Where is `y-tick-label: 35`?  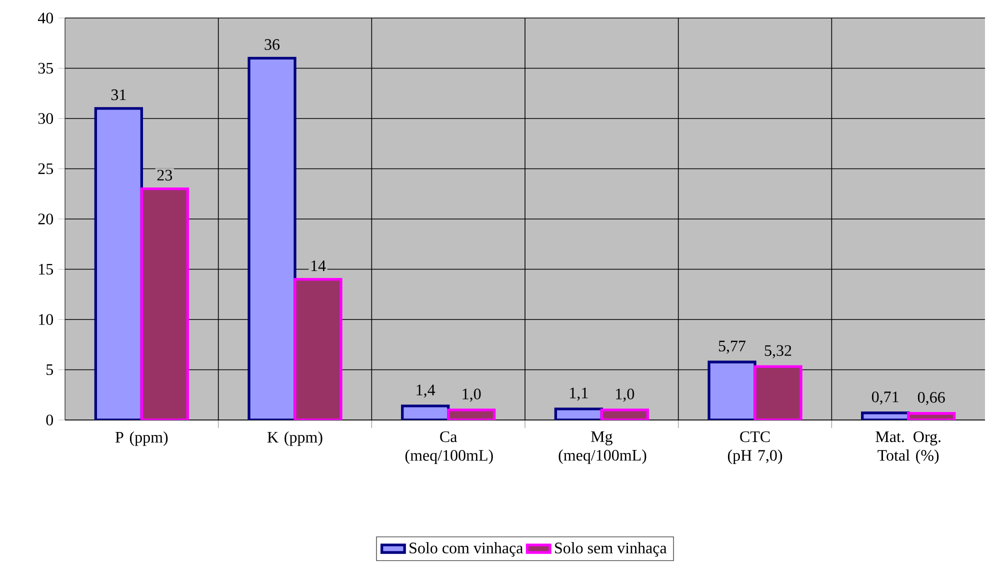 y-tick-label: 35 is located at coordinates (46, 68).